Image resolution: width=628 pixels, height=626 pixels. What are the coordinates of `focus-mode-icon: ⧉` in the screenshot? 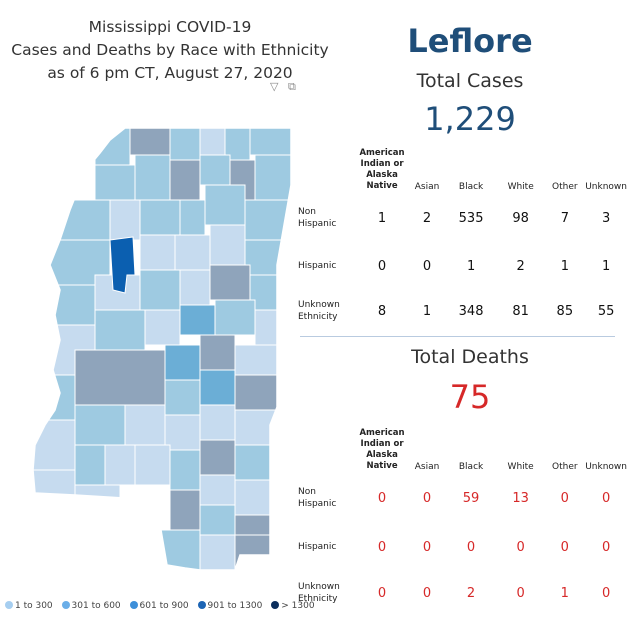 It's located at (291, 86).